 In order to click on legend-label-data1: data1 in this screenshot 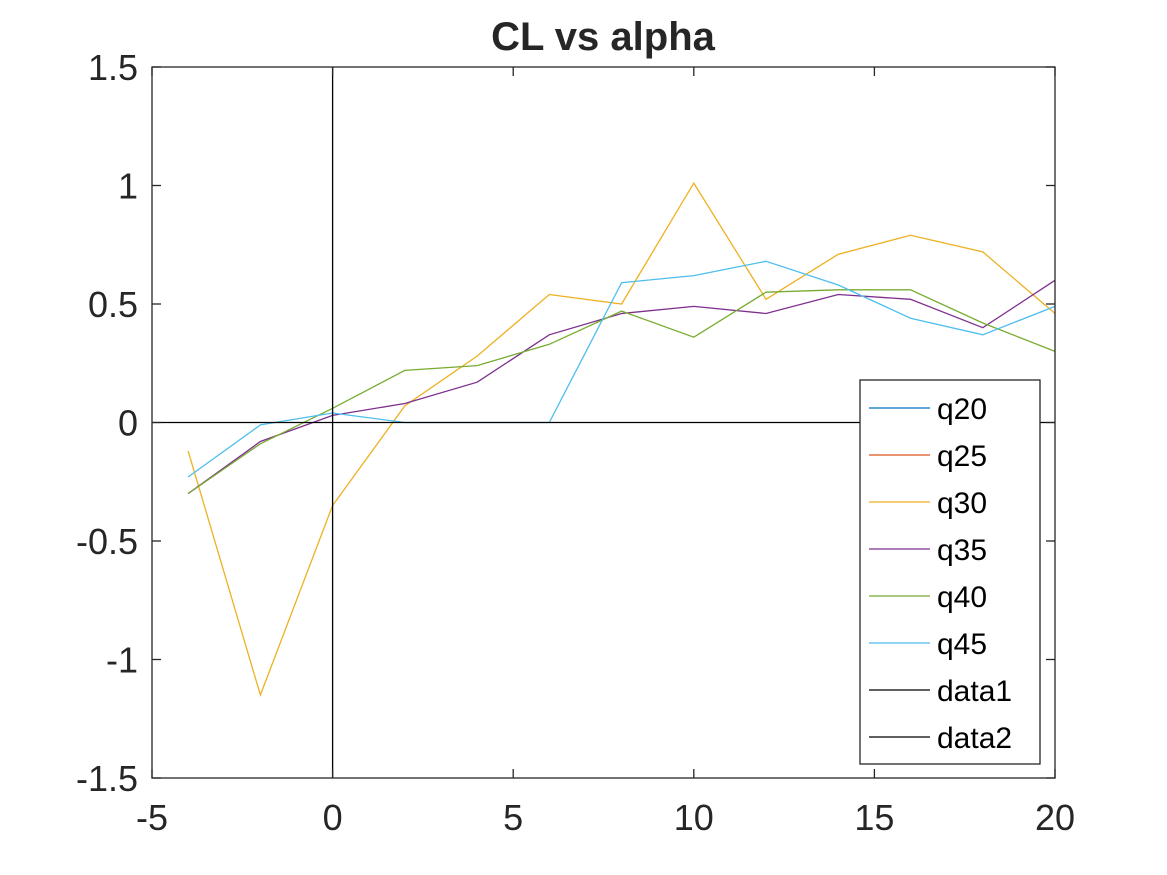, I will do `click(974, 691)`.